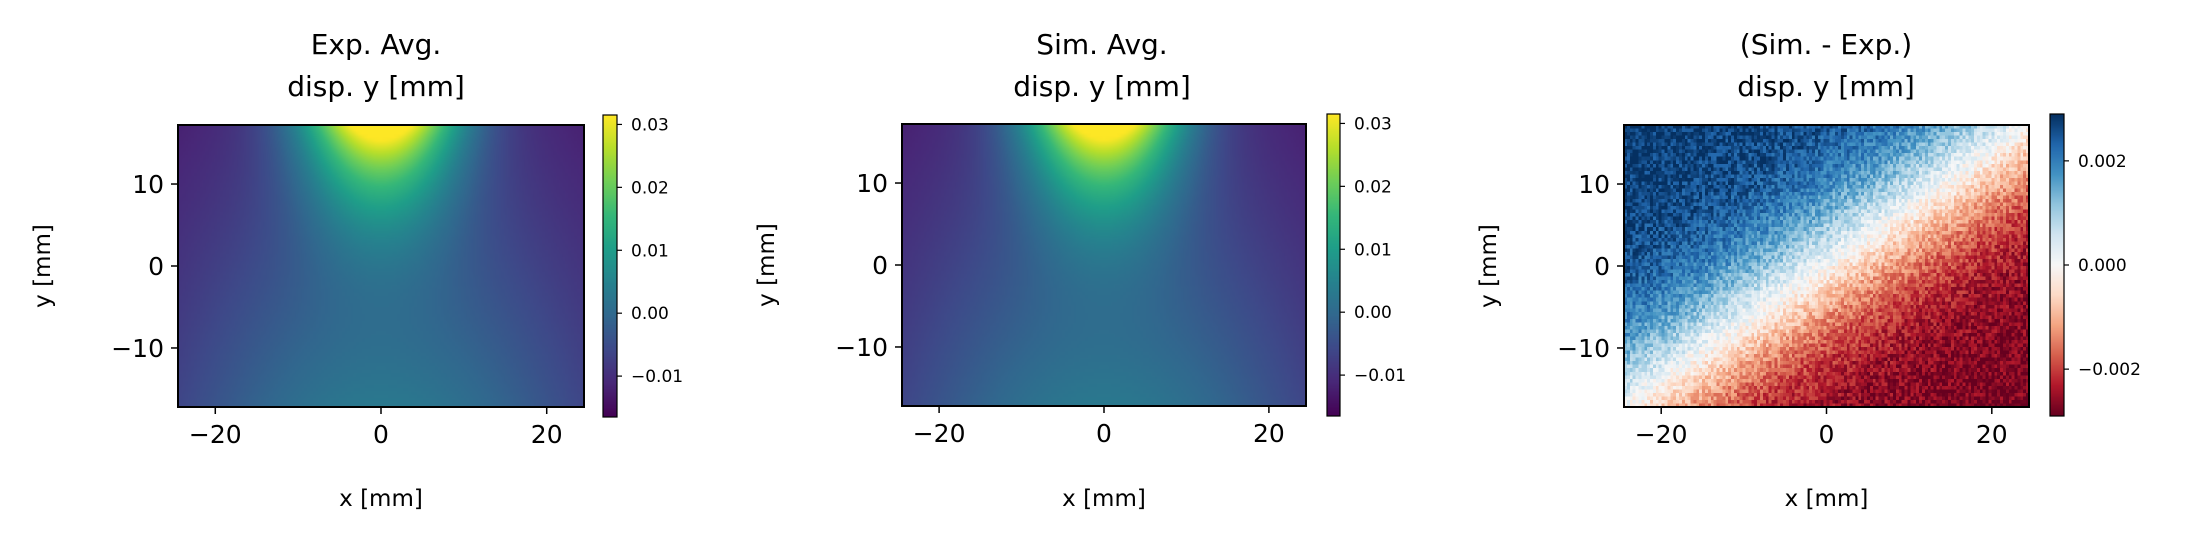 This screenshot has width=2206, height=549. What do you see at coordinates (939, 433) in the screenshot?
I see `x-tick-label-2-1: −20` at bounding box center [939, 433].